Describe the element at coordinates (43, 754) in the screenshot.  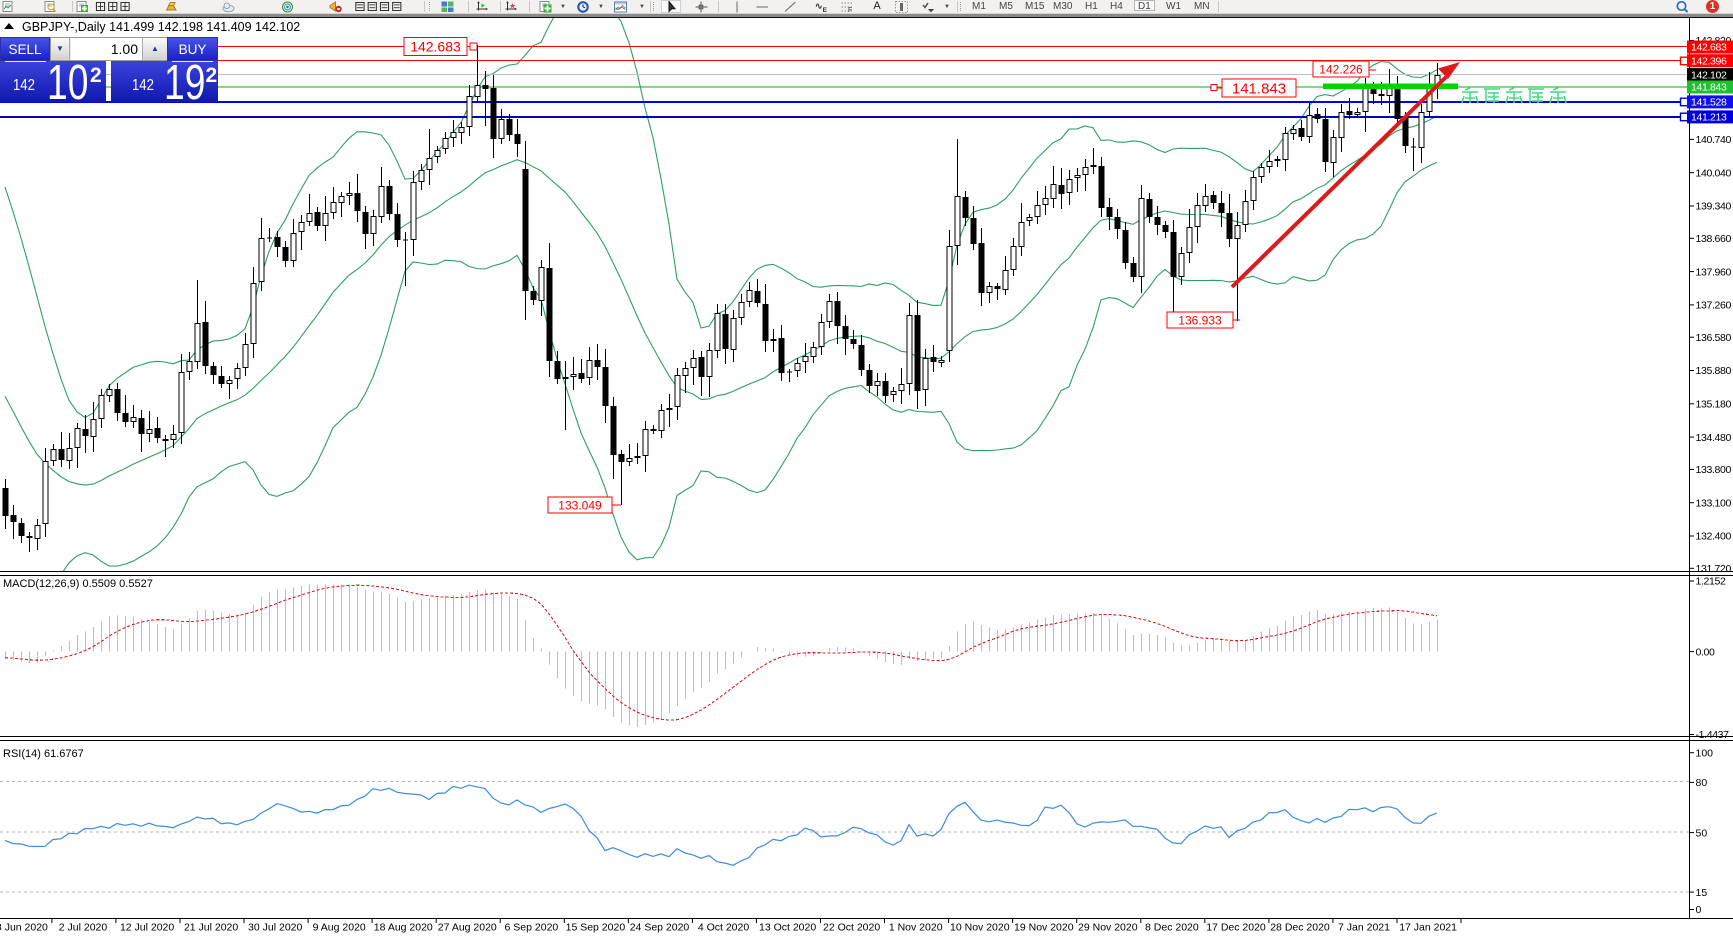
I see `svg-text: RSI(14) 61.6767` at that location.